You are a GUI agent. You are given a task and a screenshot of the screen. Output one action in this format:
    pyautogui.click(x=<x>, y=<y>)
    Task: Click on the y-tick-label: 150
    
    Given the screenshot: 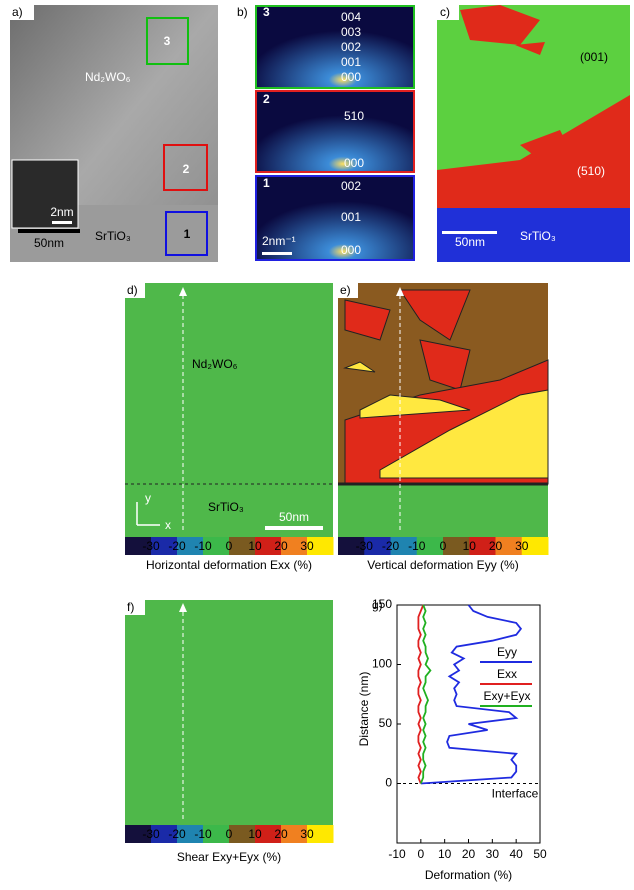 What is the action you would take?
    pyautogui.click(x=382, y=604)
    